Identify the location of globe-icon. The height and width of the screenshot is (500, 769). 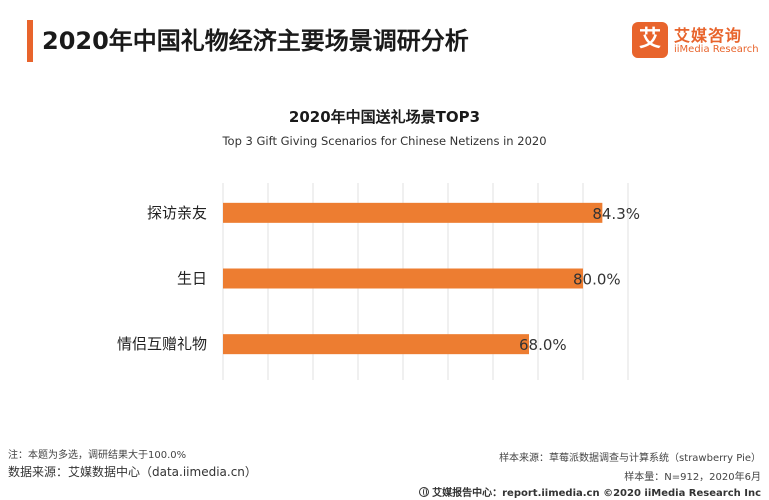
(424, 492).